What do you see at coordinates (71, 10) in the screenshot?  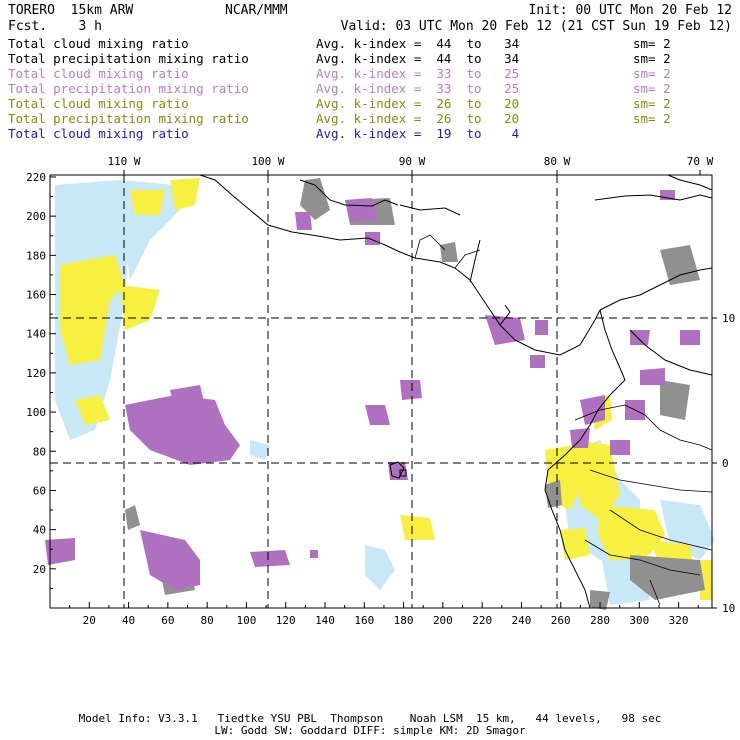 I see `model-title: TORERO 15km ARW` at bounding box center [71, 10].